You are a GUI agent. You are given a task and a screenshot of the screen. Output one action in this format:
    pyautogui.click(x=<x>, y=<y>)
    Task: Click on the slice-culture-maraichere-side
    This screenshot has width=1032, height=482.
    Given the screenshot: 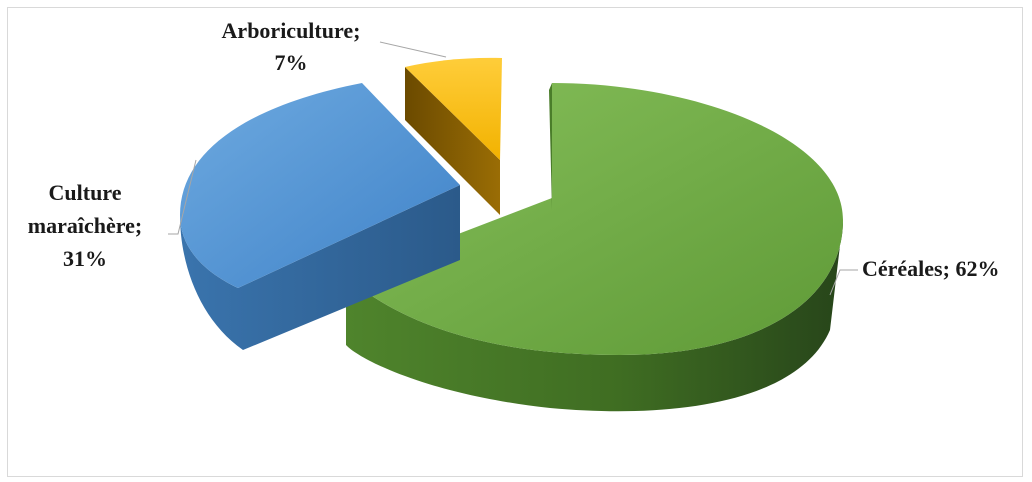 What is the action you would take?
    pyautogui.click(x=320, y=267)
    